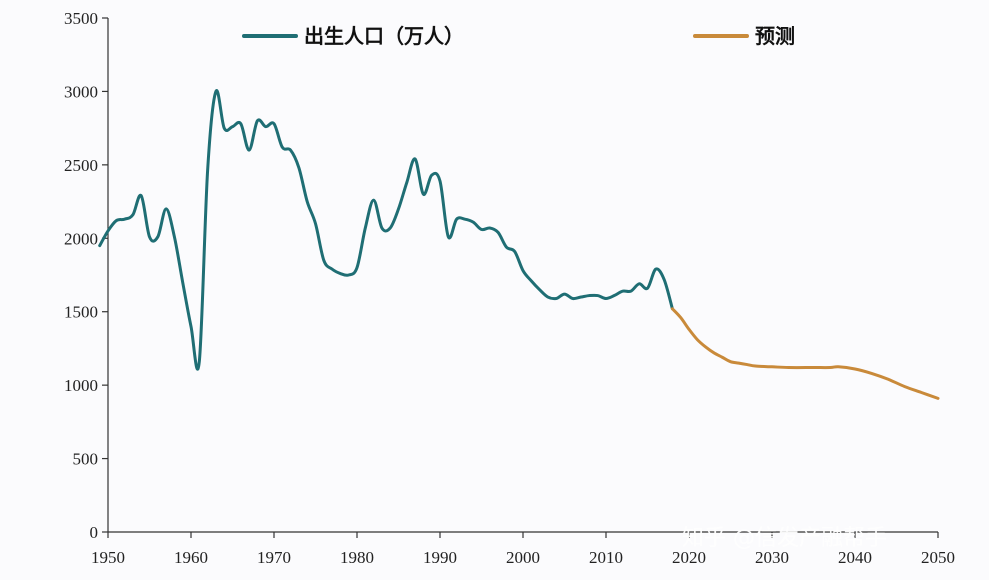 The height and width of the screenshot is (580, 989). What do you see at coordinates (81, 385) in the screenshot?
I see `y-tick-label: 1000` at bounding box center [81, 385].